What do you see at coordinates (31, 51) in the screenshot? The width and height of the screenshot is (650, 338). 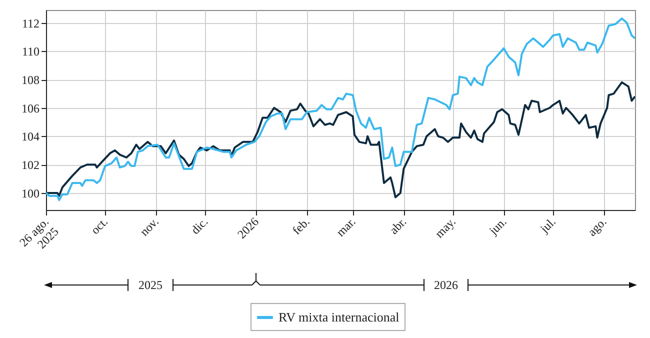 I see `y-tick-label: 110` at bounding box center [31, 51].